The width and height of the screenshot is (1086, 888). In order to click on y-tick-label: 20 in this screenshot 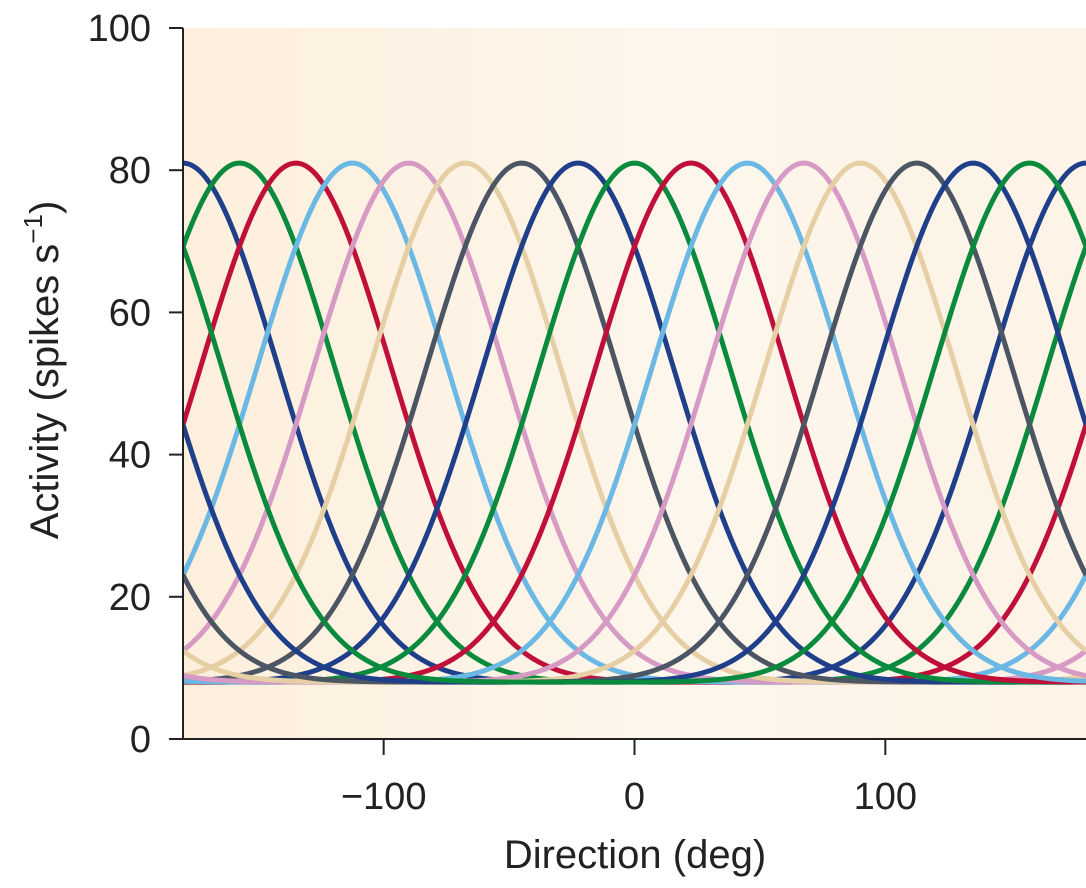, I will do `click(130, 598)`.